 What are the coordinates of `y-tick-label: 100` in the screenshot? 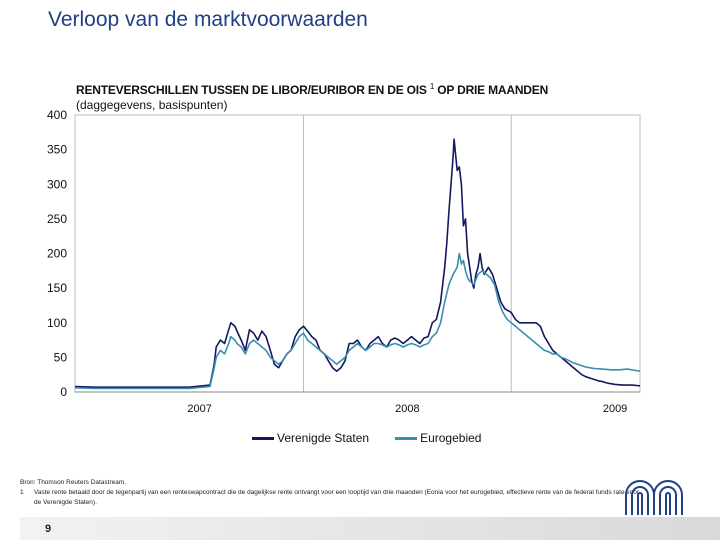 It's located at (57, 323).